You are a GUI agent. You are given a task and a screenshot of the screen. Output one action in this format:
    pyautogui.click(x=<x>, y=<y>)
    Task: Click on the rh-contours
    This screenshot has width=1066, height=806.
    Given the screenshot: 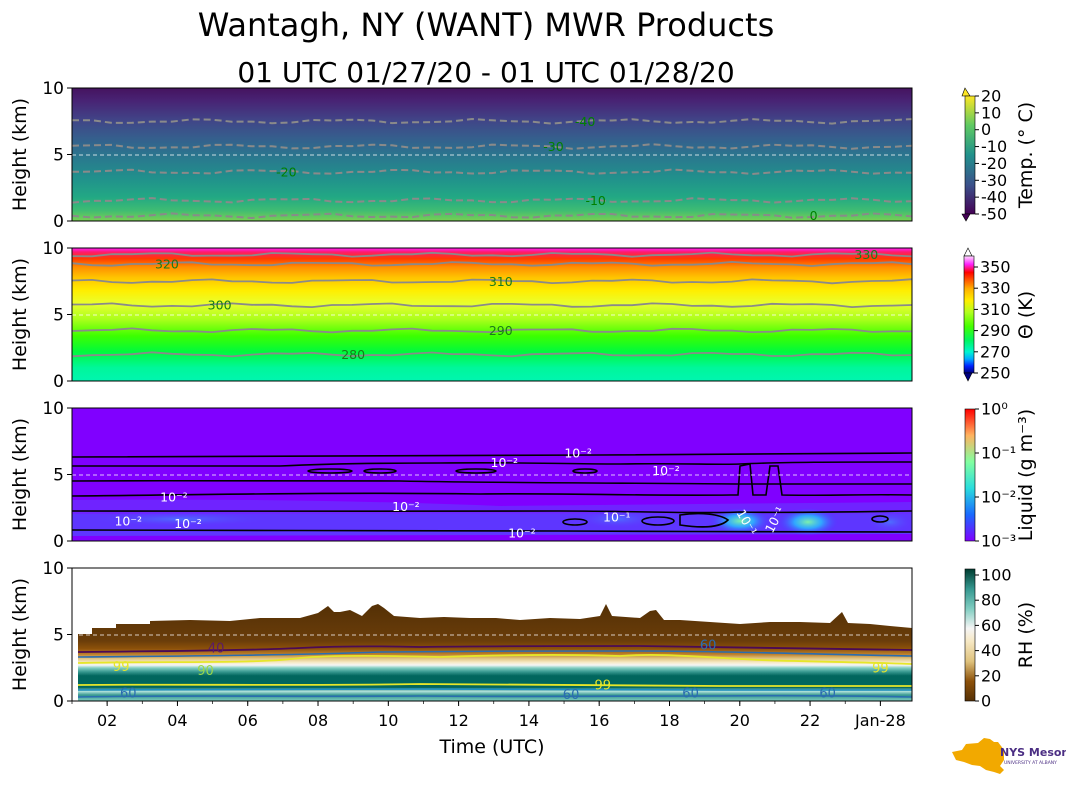 What is the action you would take?
    pyautogui.click(x=495, y=671)
    